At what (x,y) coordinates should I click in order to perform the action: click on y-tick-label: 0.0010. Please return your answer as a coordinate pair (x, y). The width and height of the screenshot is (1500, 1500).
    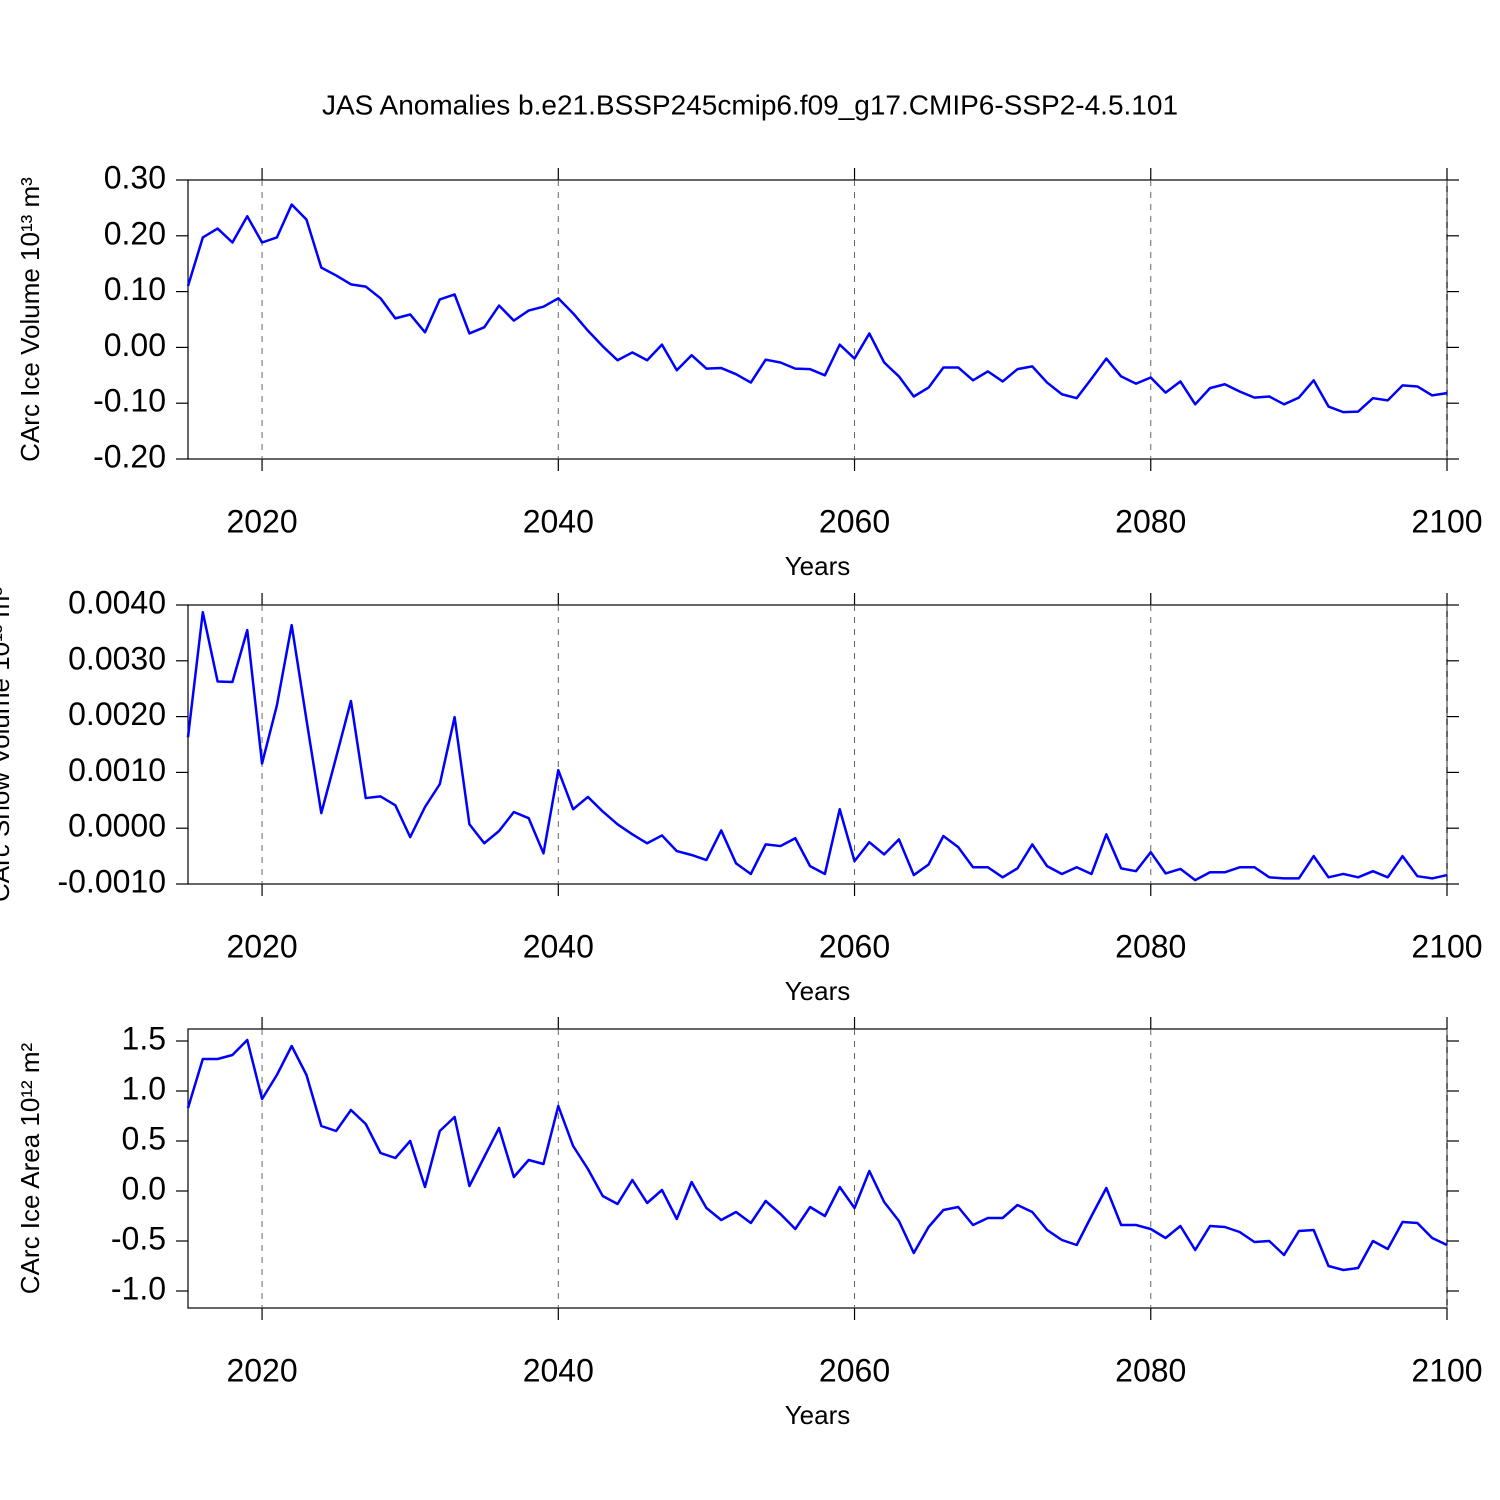
    Looking at the image, I should click on (117, 770).